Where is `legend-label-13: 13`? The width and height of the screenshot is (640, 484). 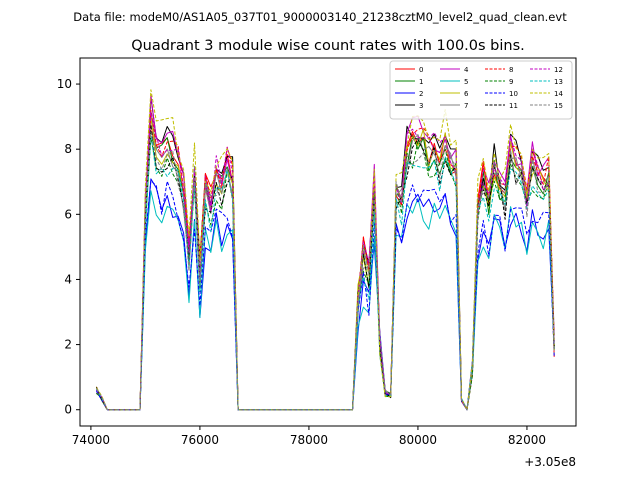 legend-label-13: 13 is located at coordinates (558, 82).